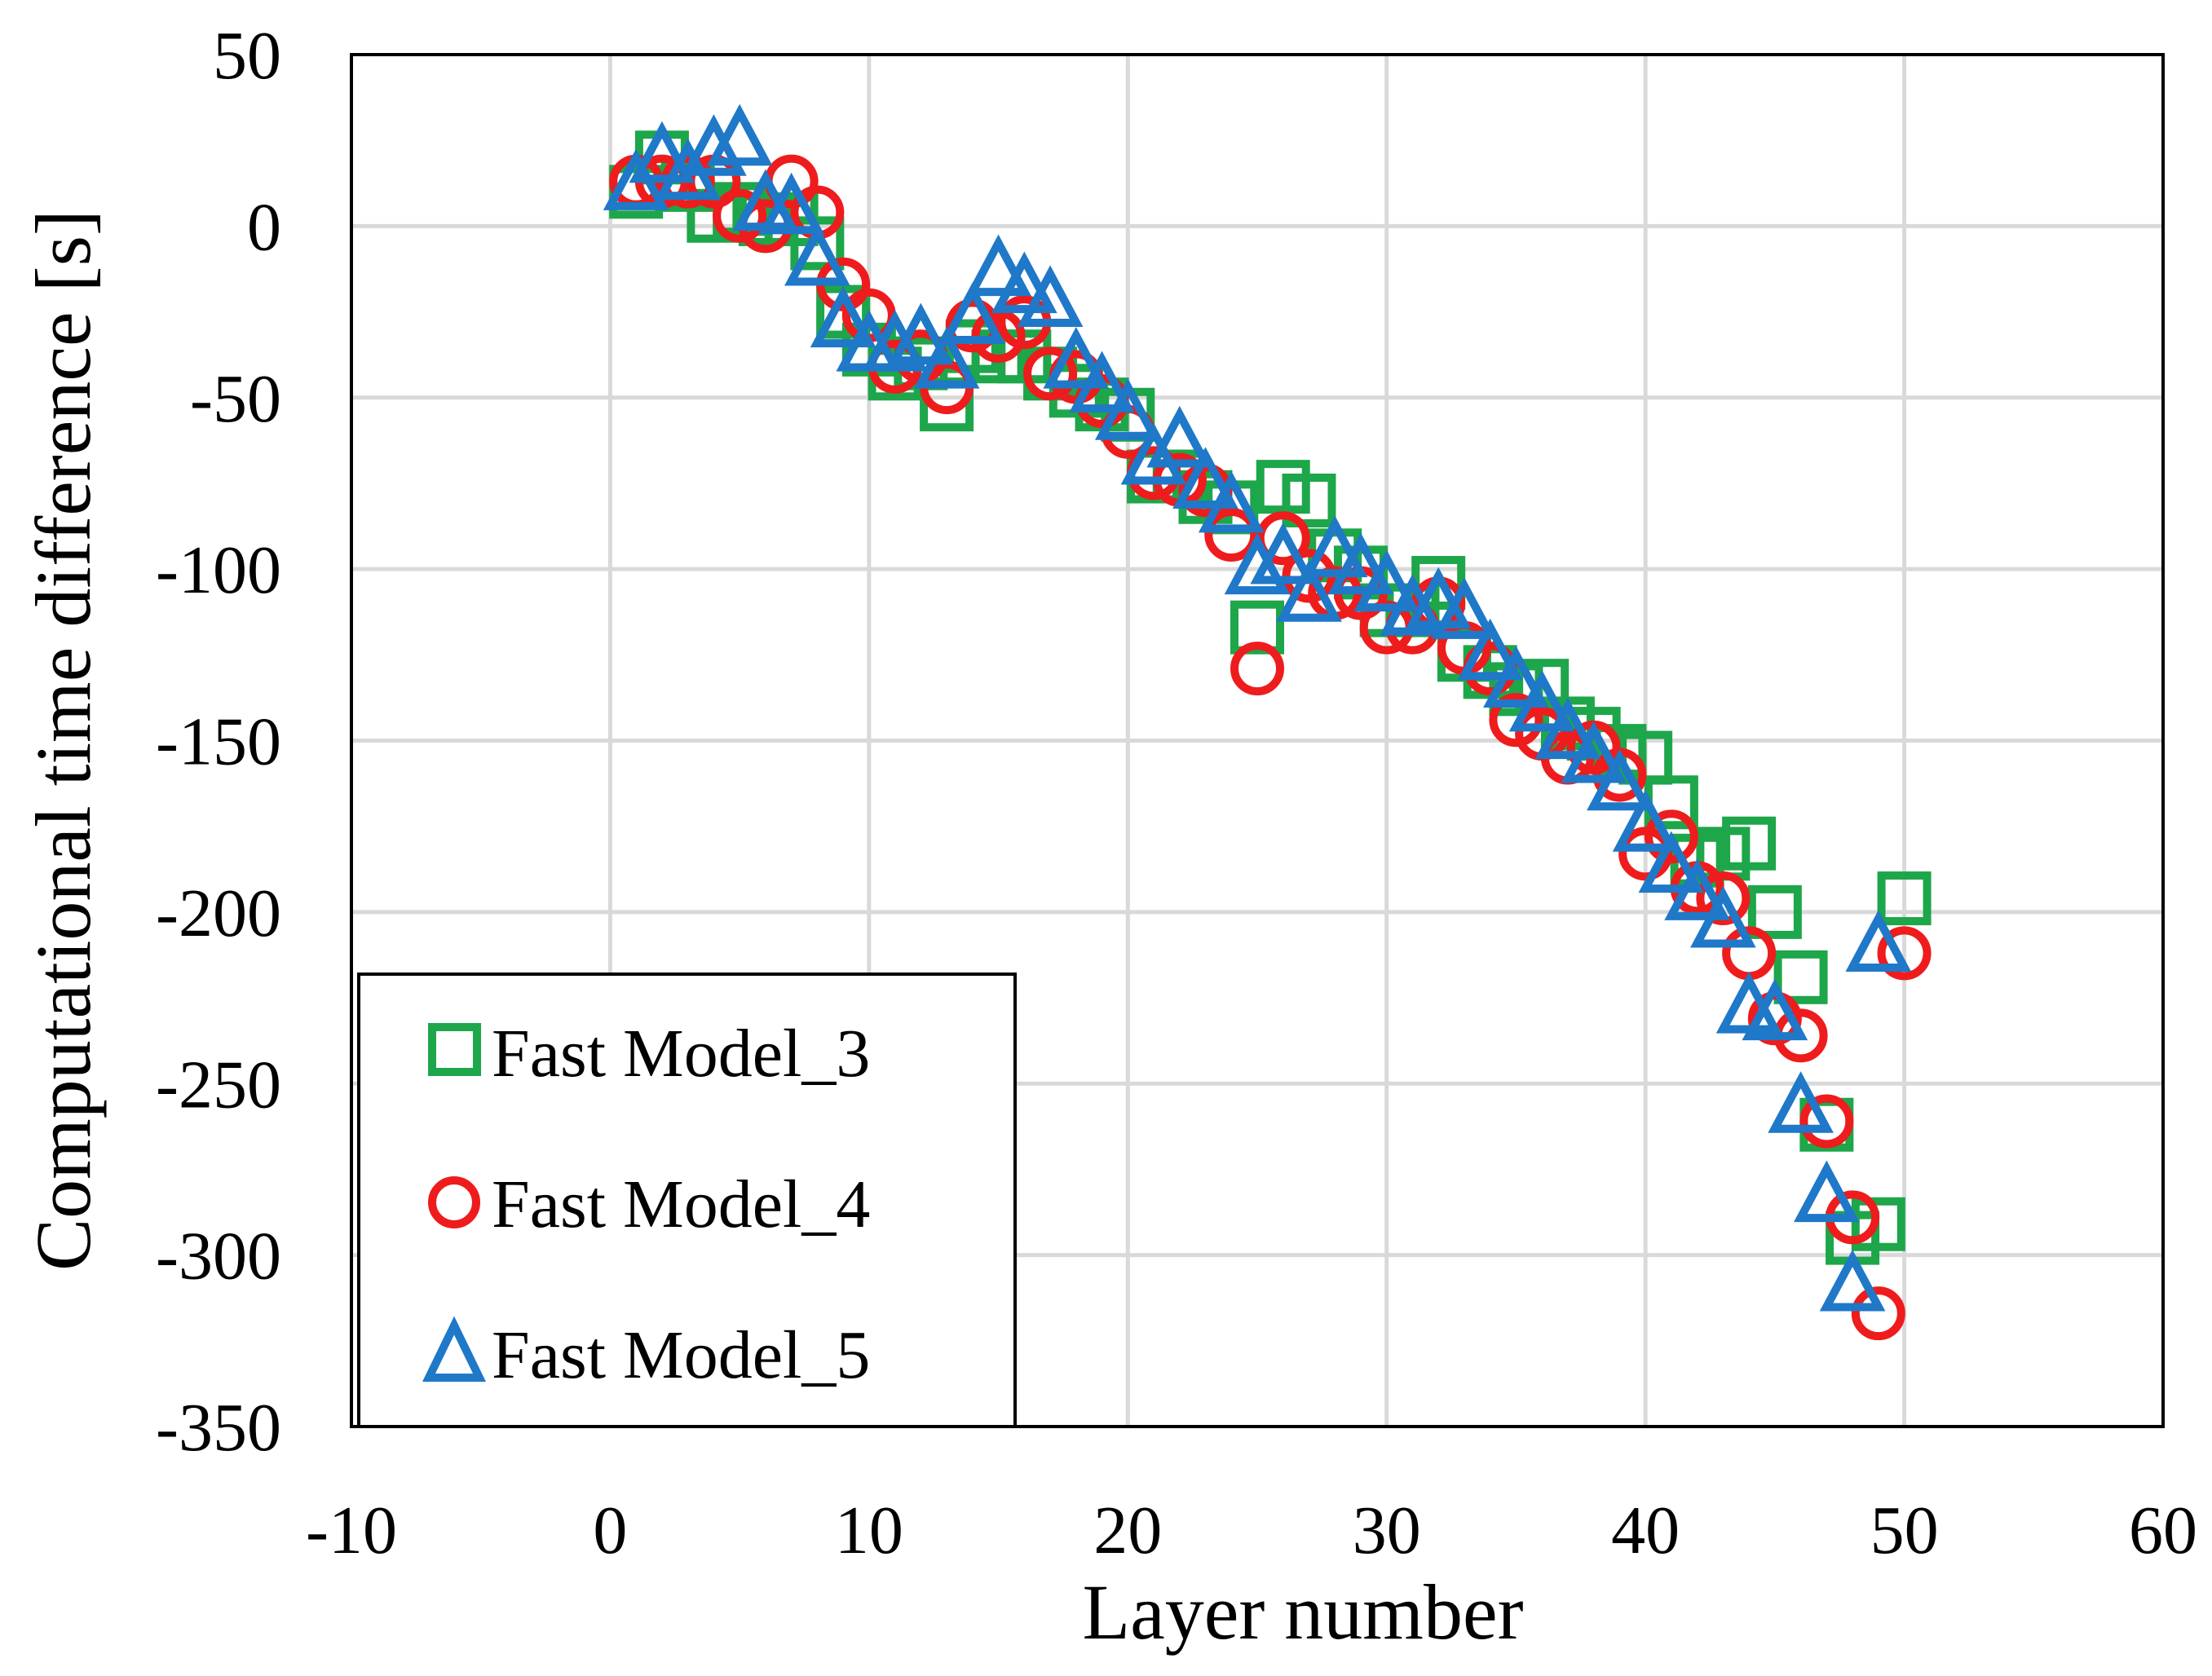 This screenshot has height=1676, width=2212. I want to click on legend-marker-circle, so click(454, 1202).